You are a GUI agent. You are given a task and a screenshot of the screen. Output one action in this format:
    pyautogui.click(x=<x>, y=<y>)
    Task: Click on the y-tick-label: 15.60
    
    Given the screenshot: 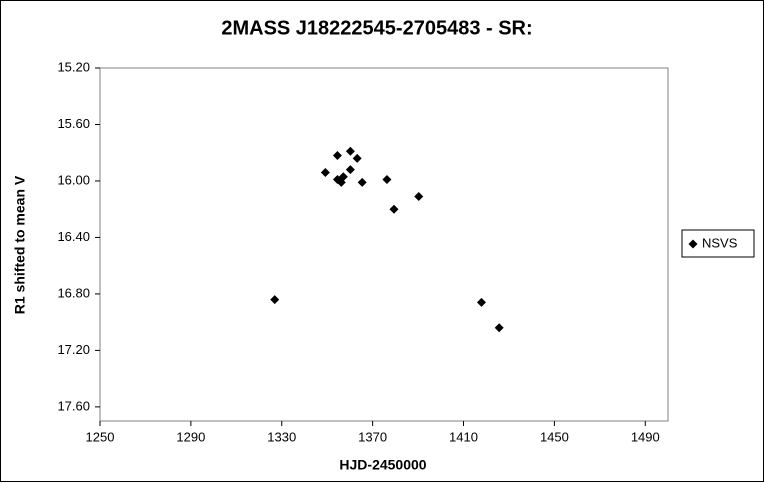 What is the action you would take?
    pyautogui.click(x=73, y=123)
    